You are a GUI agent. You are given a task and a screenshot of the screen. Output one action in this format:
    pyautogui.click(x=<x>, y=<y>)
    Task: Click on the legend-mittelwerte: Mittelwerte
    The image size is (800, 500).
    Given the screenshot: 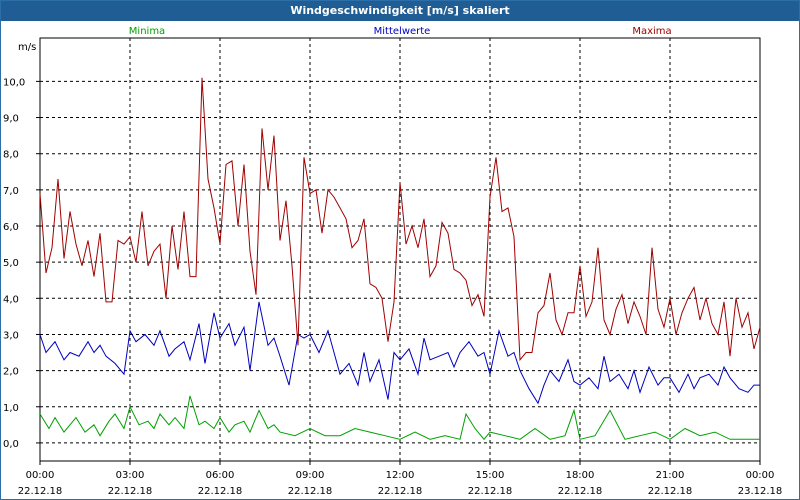 What is the action you would take?
    pyautogui.click(x=402, y=31)
    